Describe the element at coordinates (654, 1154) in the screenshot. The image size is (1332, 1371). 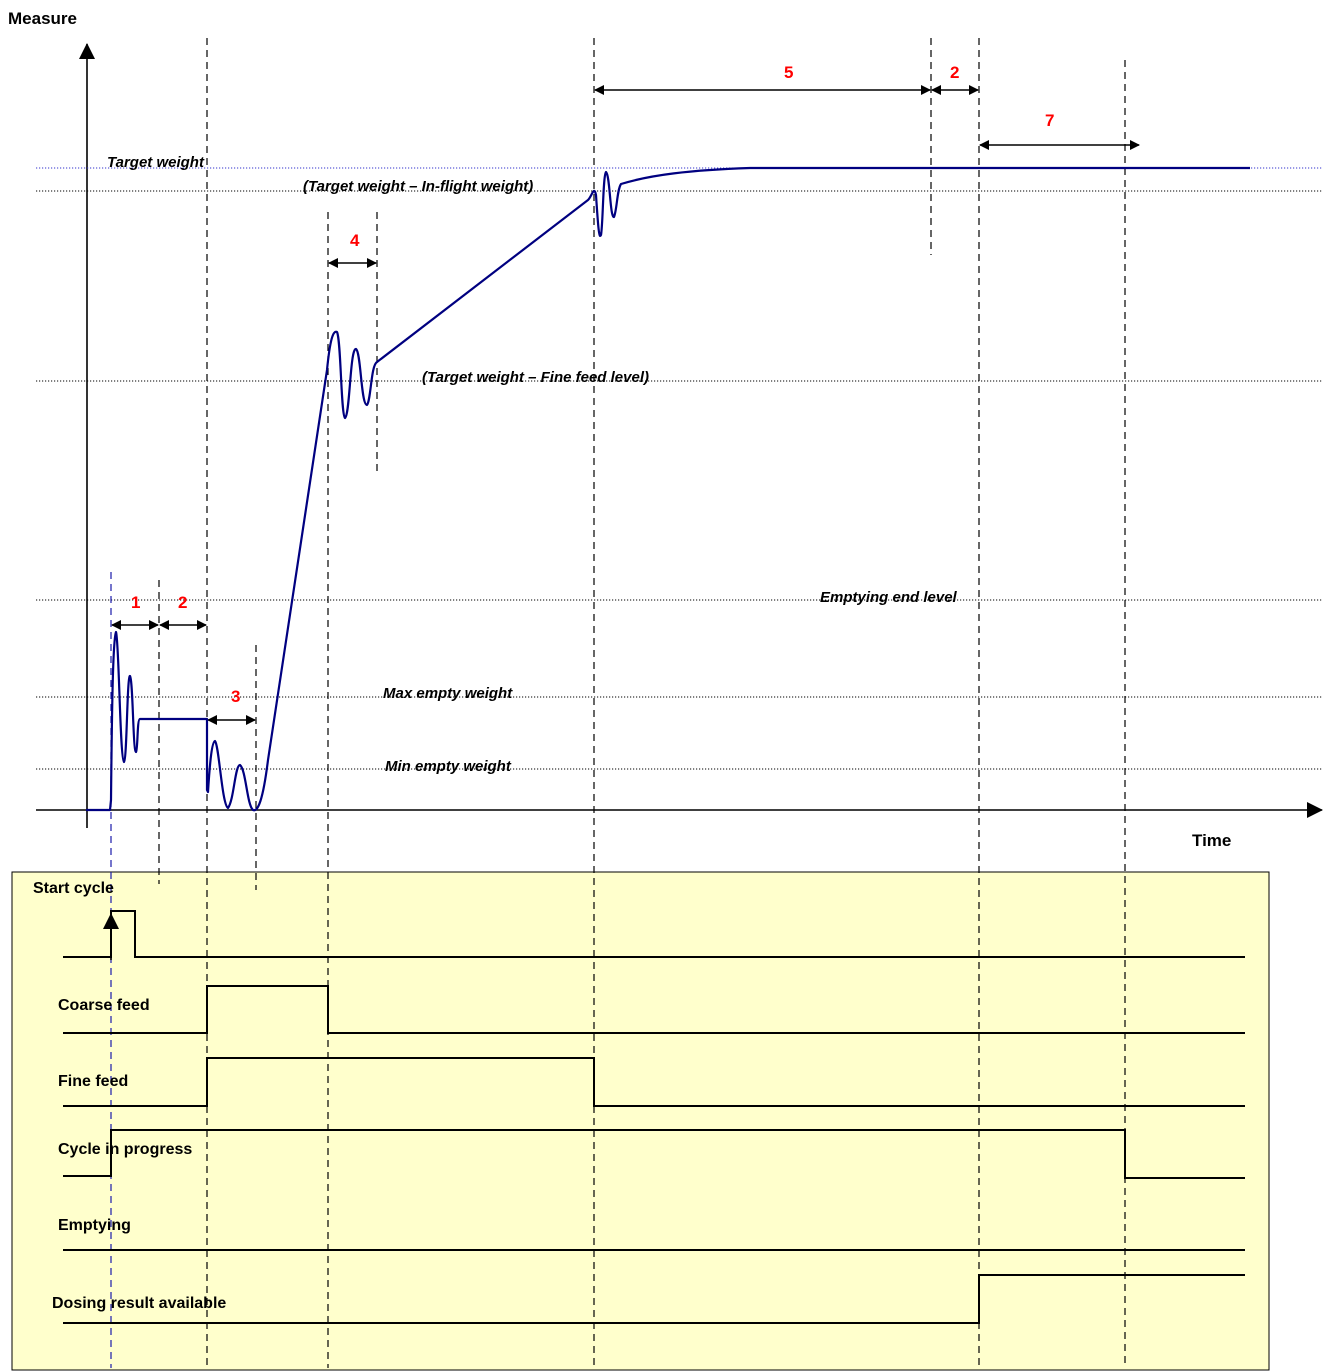
I see `signal-trace-cycle-in-progress` at that location.